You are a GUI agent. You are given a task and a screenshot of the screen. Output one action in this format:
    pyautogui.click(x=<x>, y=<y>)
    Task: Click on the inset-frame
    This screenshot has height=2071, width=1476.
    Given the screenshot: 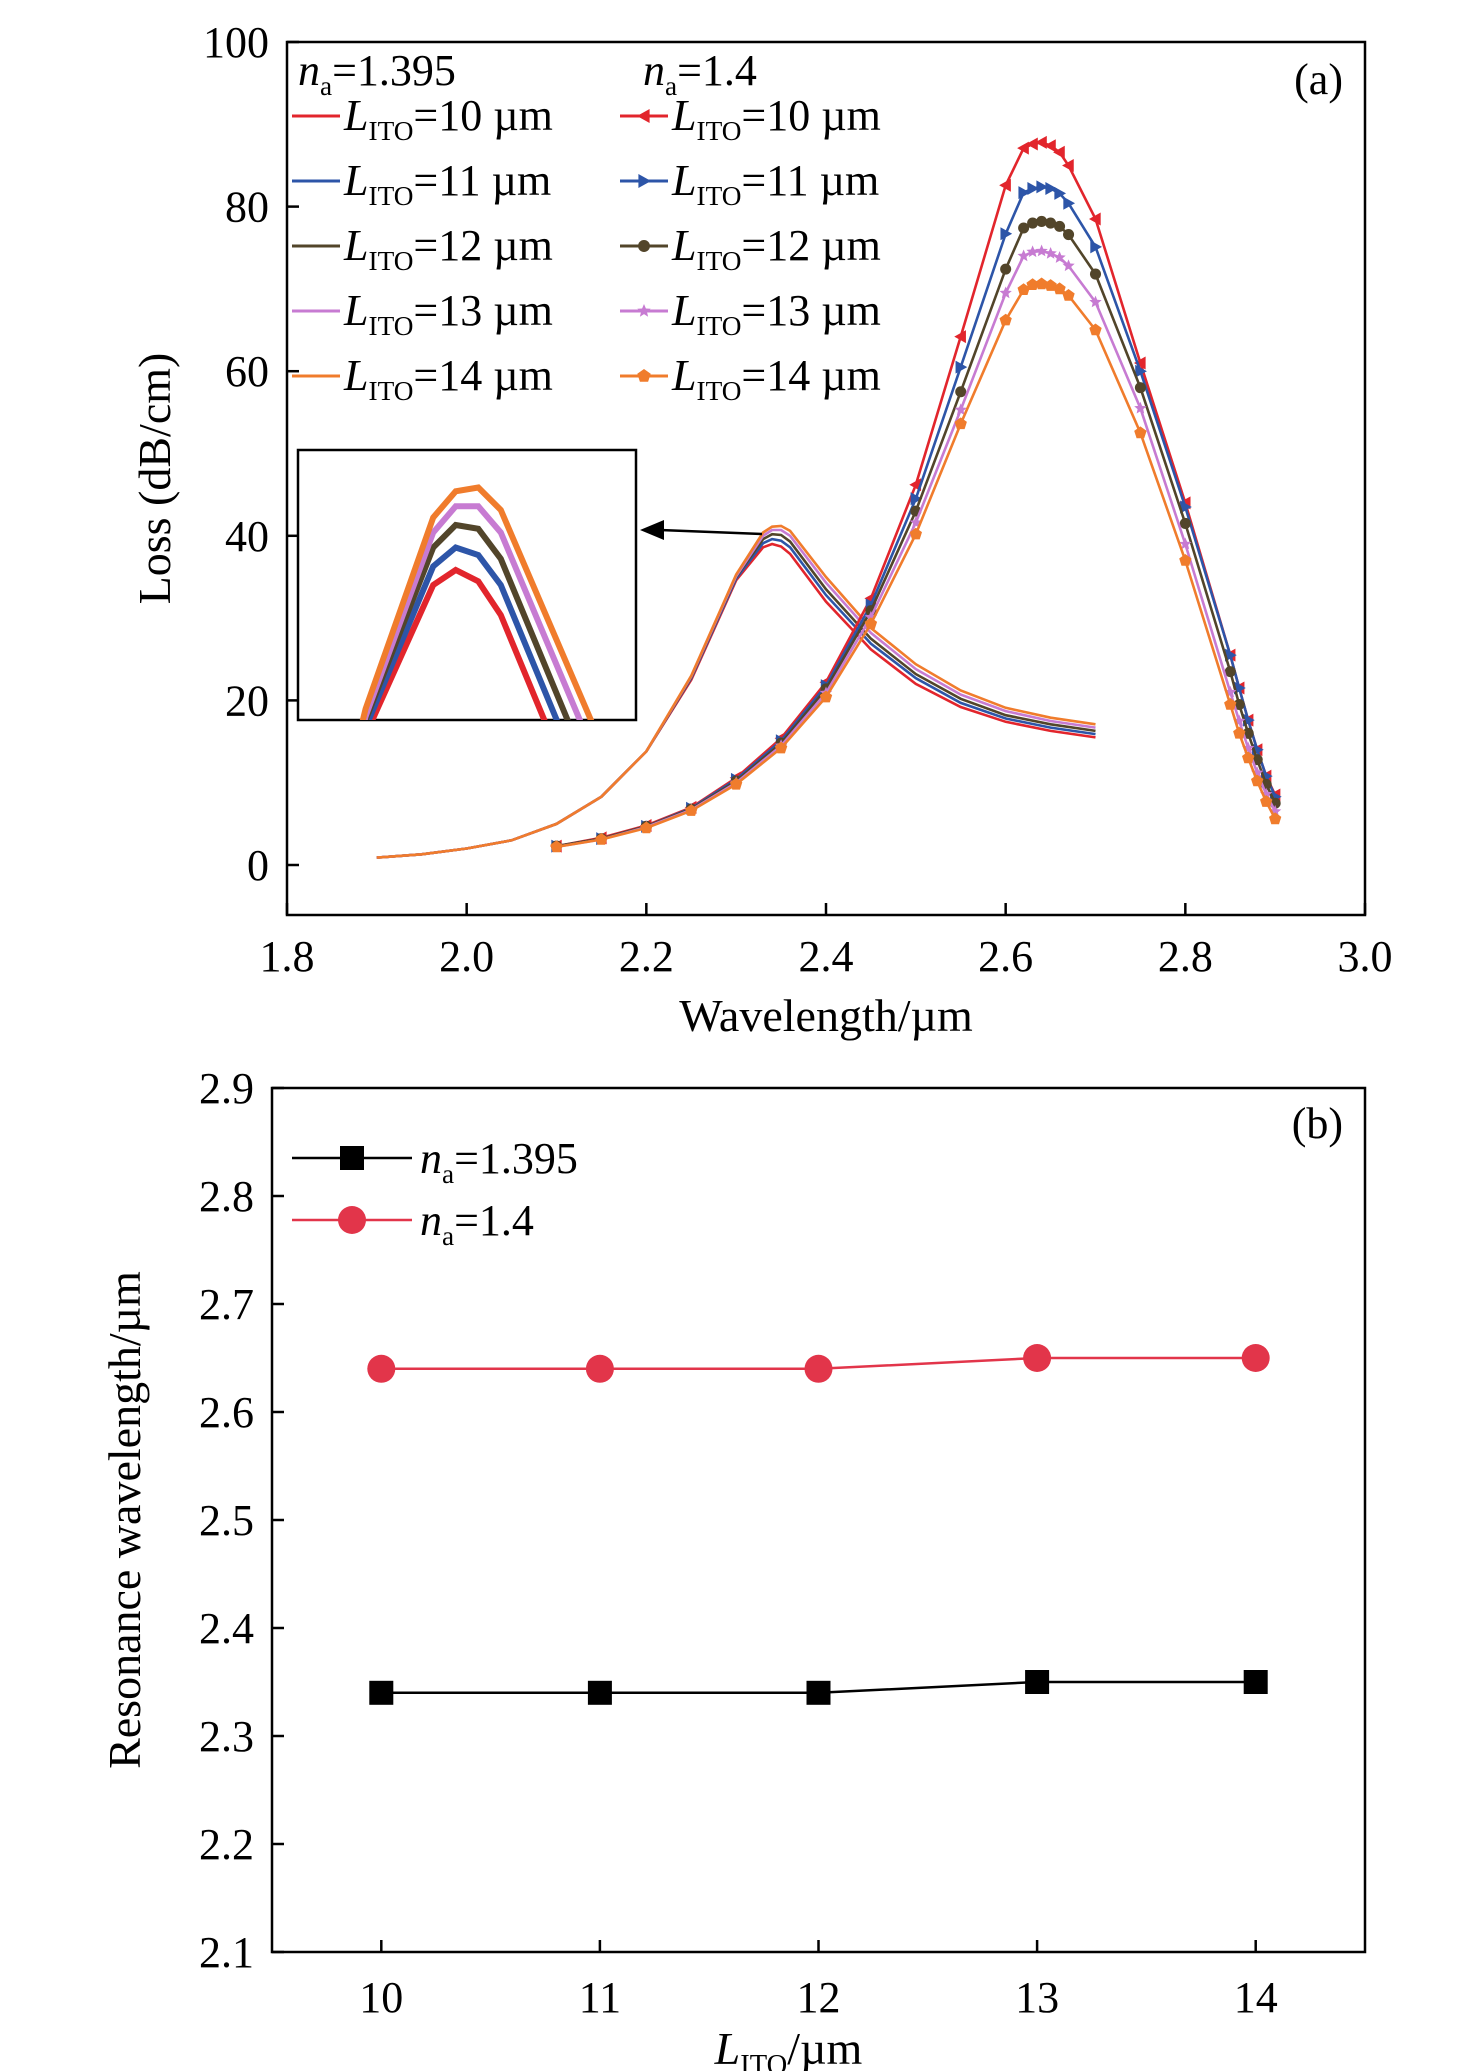 What is the action you would take?
    pyautogui.click(x=467, y=585)
    